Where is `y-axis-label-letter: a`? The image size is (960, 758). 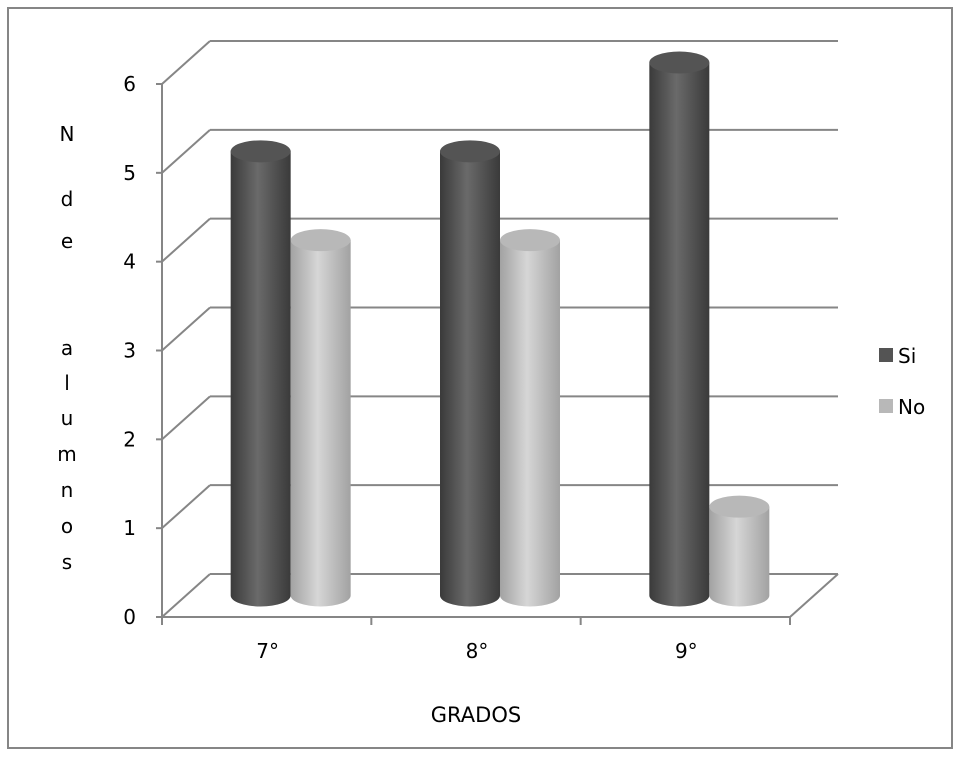 y-axis-label-letter: a is located at coordinates (67, 348).